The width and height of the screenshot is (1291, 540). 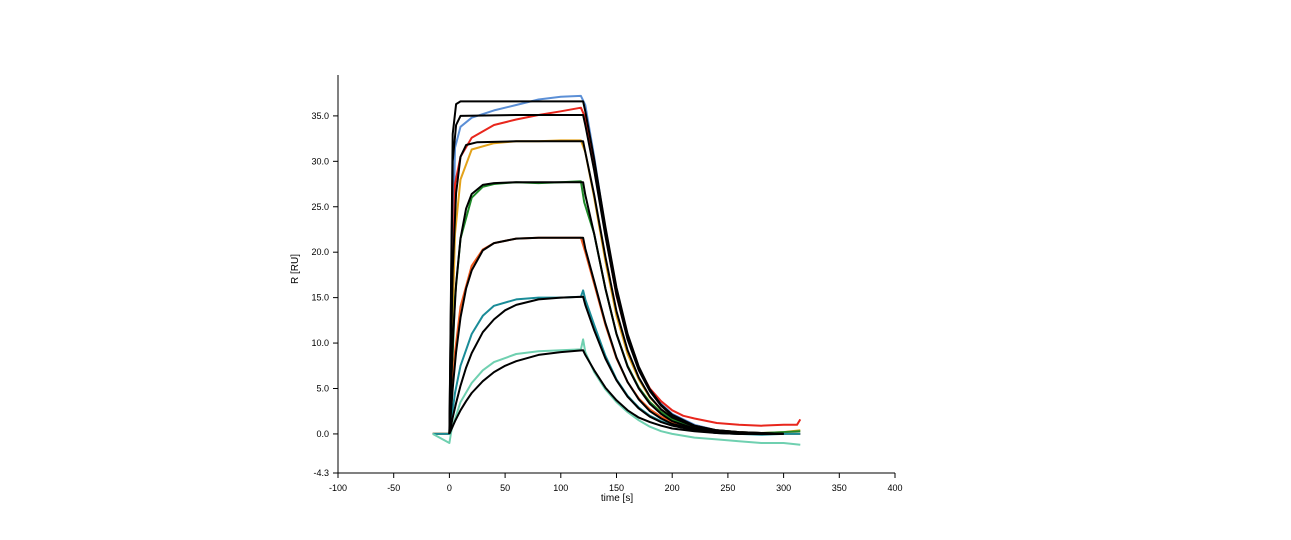 What do you see at coordinates (322, 388) in the screenshot?
I see `y-tick-label: 5.0` at bounding box center [322, 388].